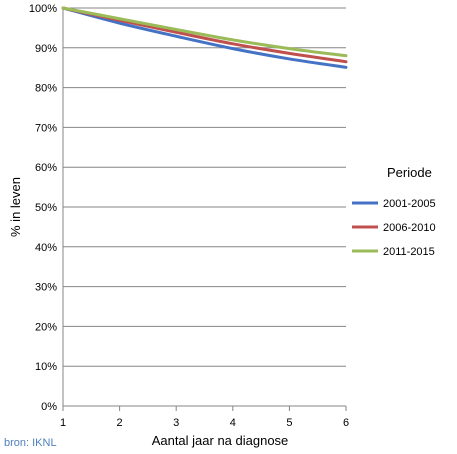  I want to click on source-note: bron: IKNL, so click(30, 443).